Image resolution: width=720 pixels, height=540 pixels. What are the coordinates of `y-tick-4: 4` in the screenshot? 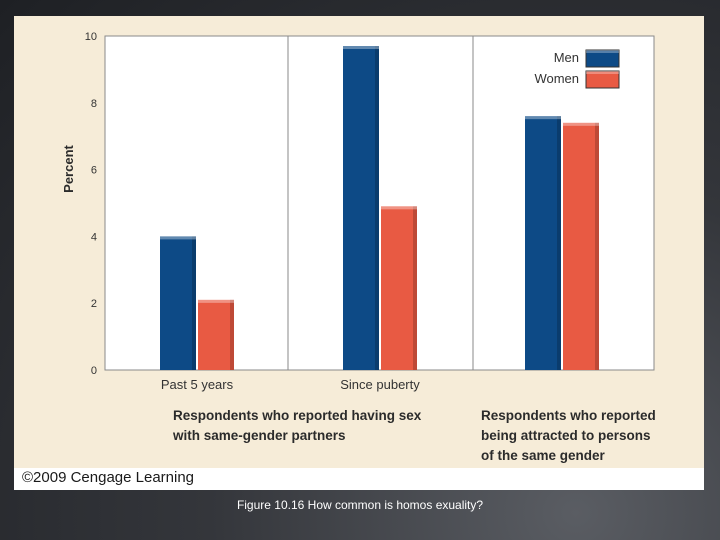 It's located at (94, 237).